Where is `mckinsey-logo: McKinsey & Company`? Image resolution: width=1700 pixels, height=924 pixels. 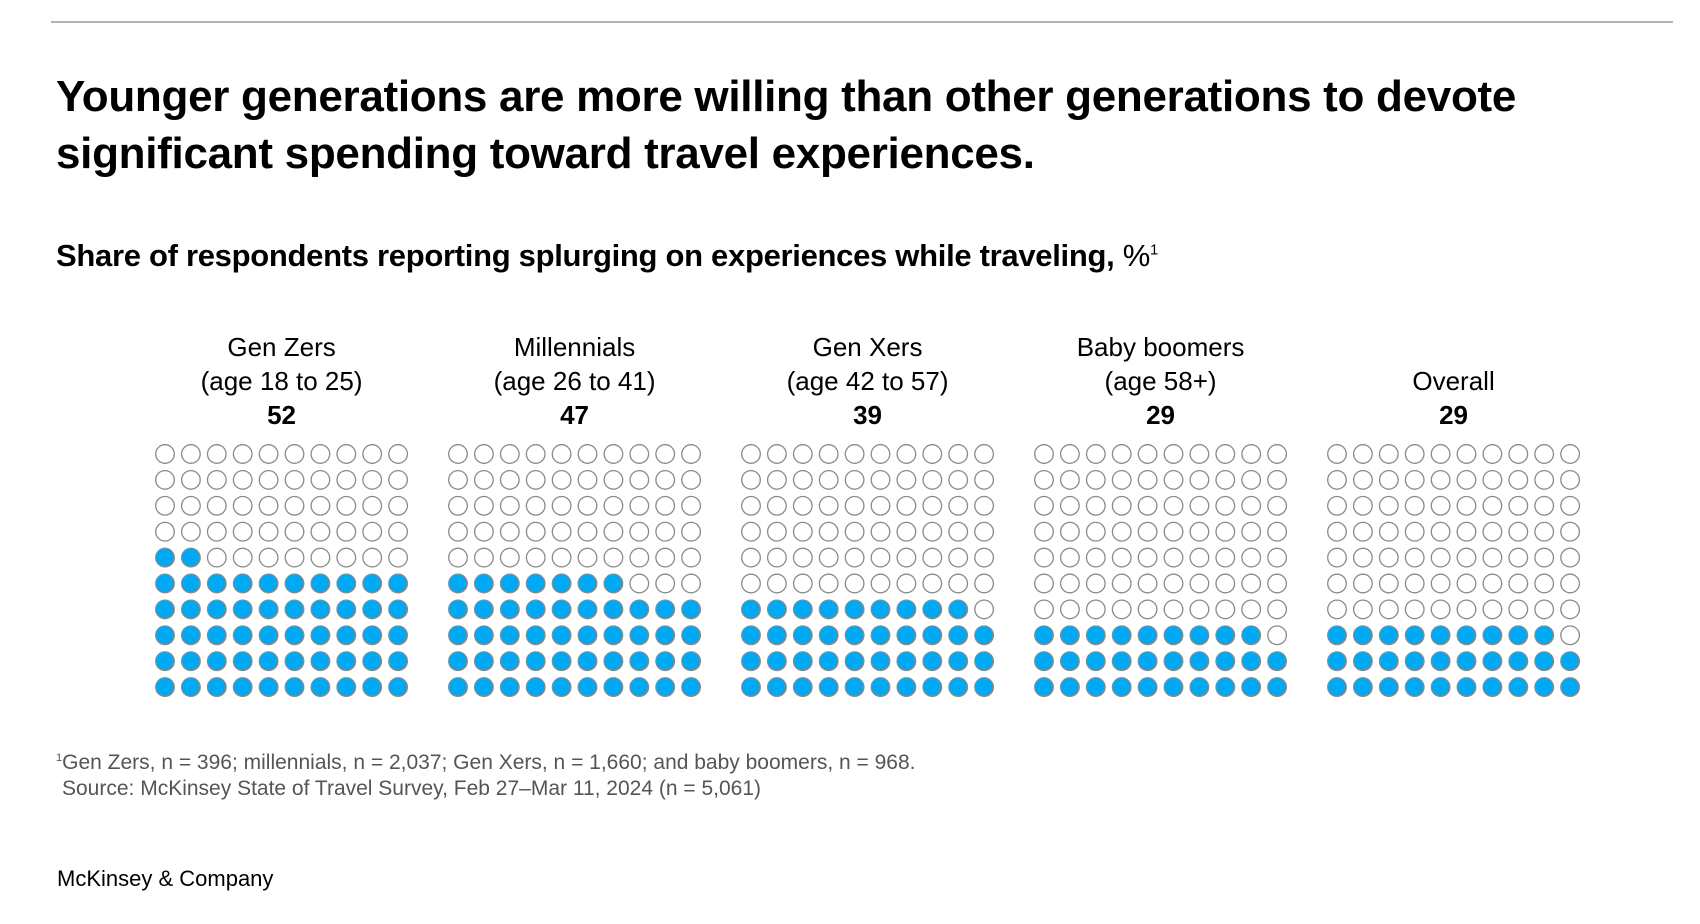 mckinsey-logo: McKinsey & Company is located at coordinates (165, 878).